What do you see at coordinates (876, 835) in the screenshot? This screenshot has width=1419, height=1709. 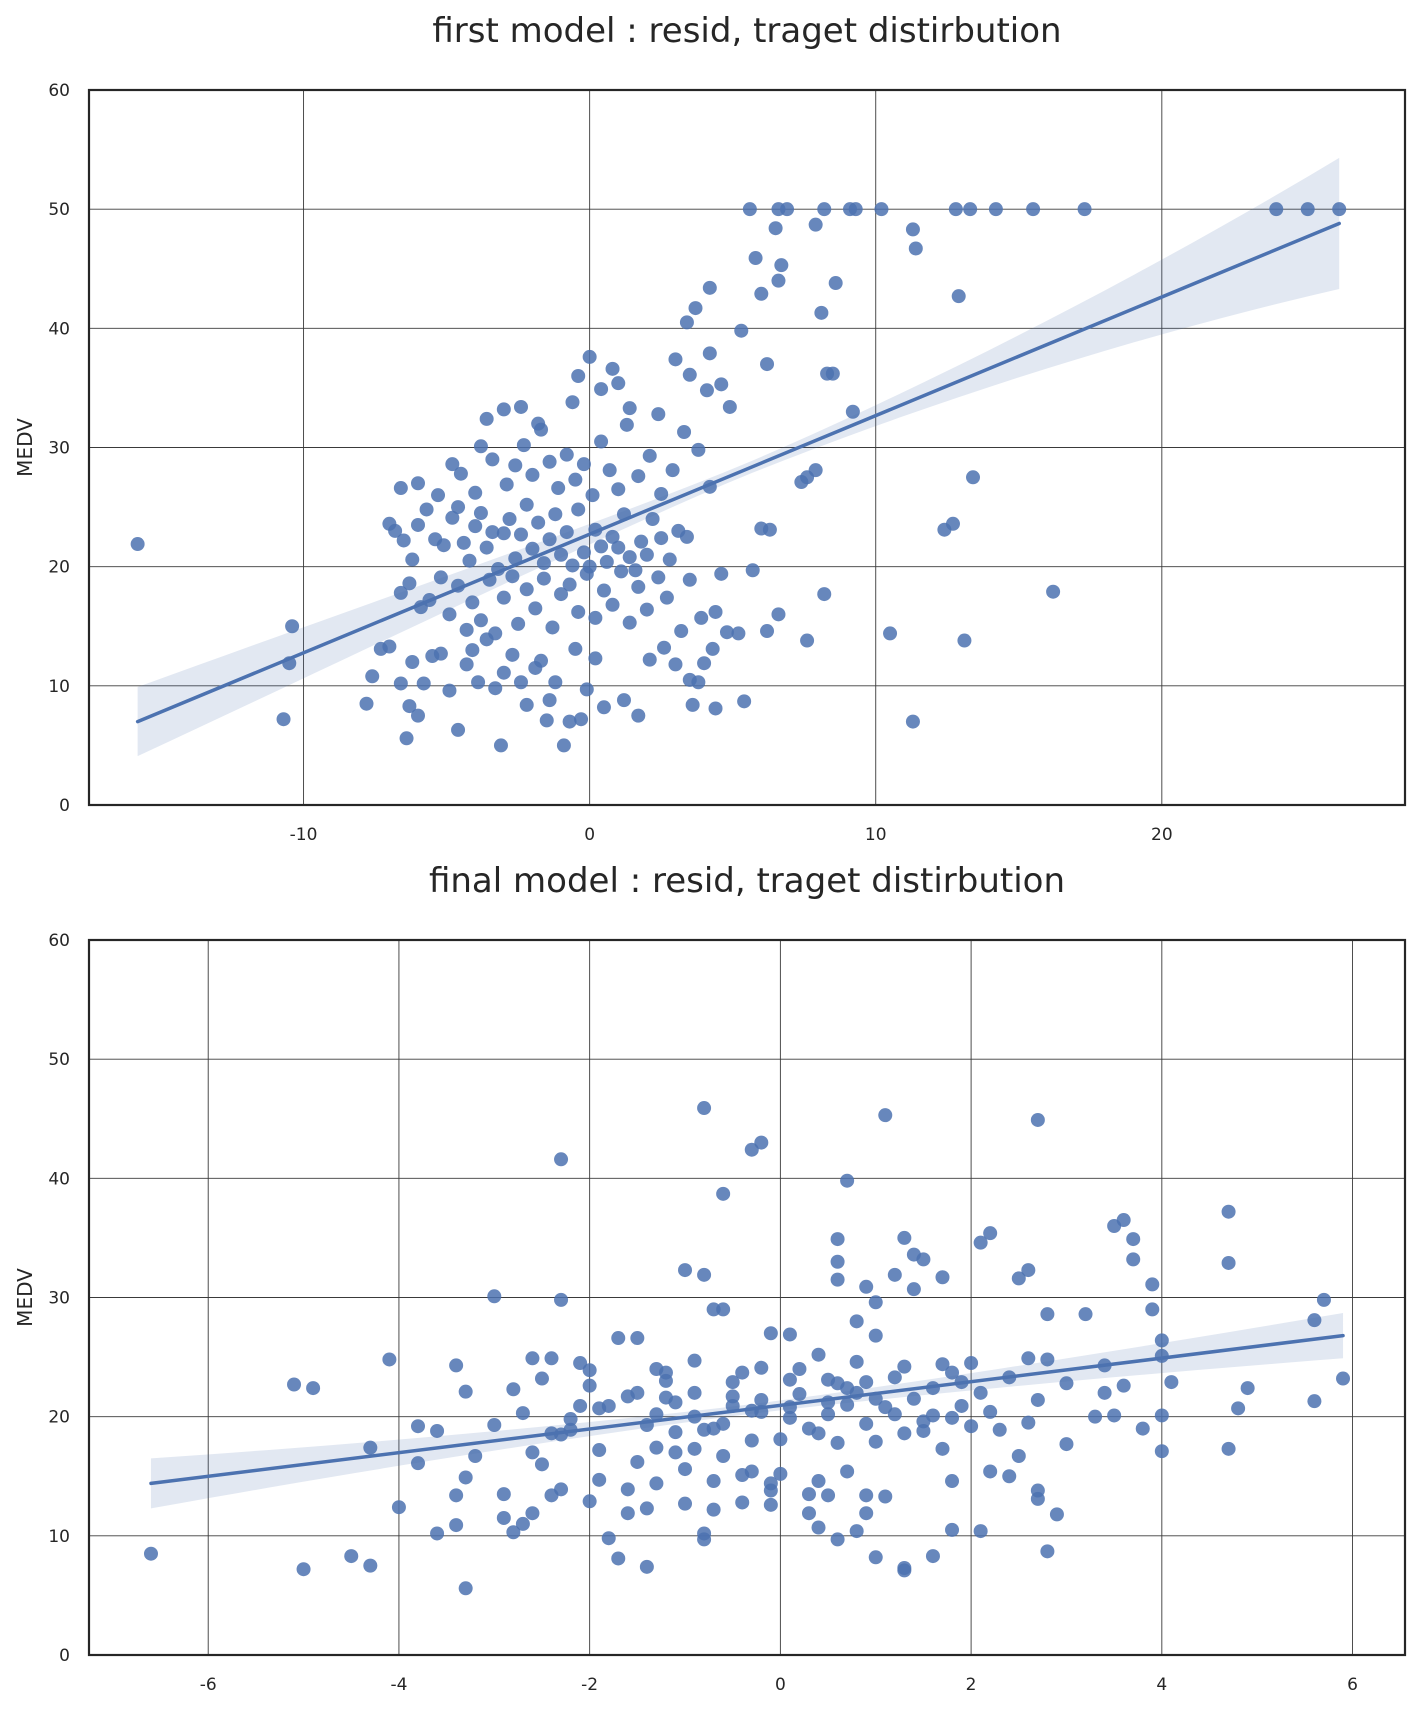 I see `x-tick-label: 10` at bounding box center [876, 835].